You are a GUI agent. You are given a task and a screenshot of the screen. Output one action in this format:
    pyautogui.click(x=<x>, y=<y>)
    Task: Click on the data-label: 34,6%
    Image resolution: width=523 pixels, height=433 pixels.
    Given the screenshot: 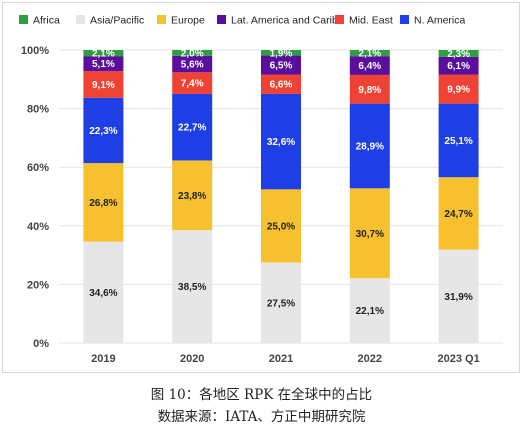 What is the action you would take?
    pyautogui.click(x=103, y=293)
    